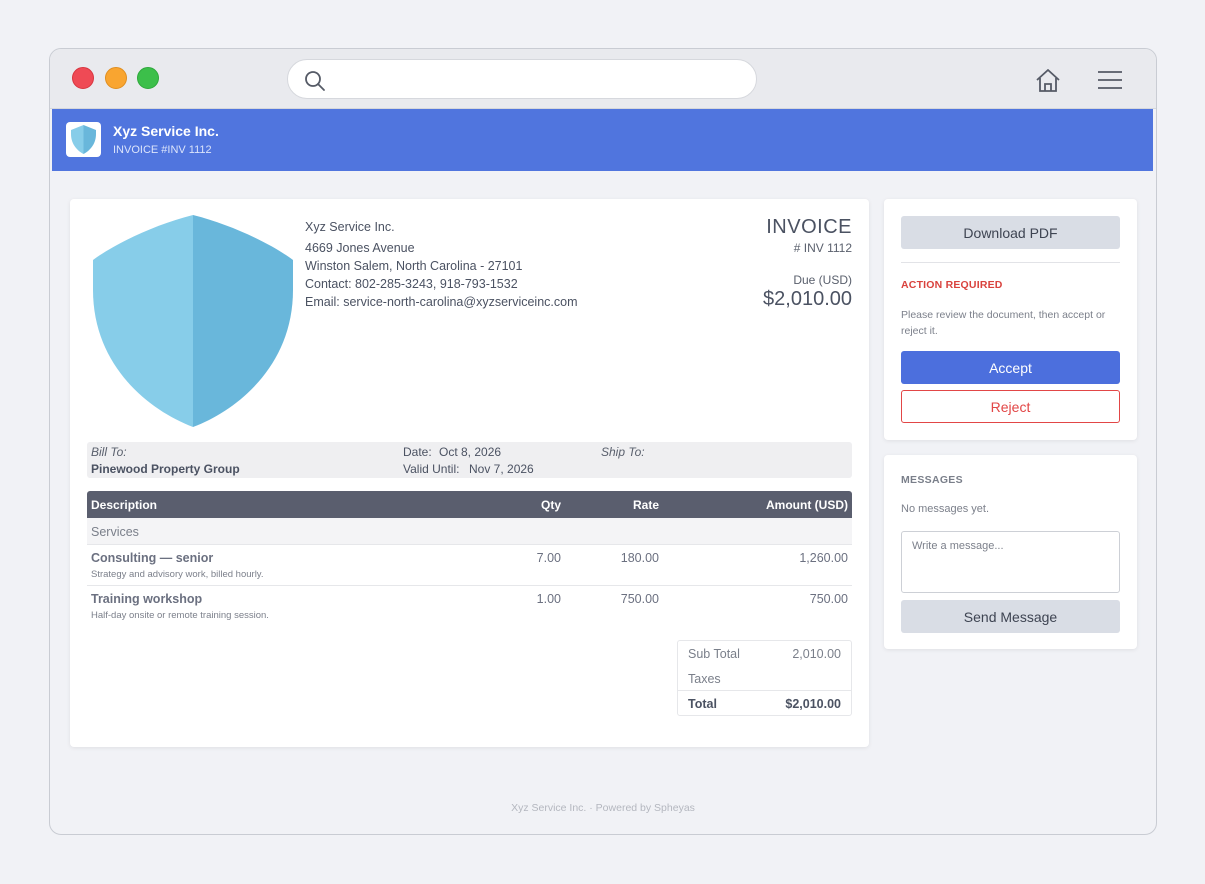  Describe the element at coordinates (550, 505) in the screenshot. I see `col-qty: Qty` at that location.